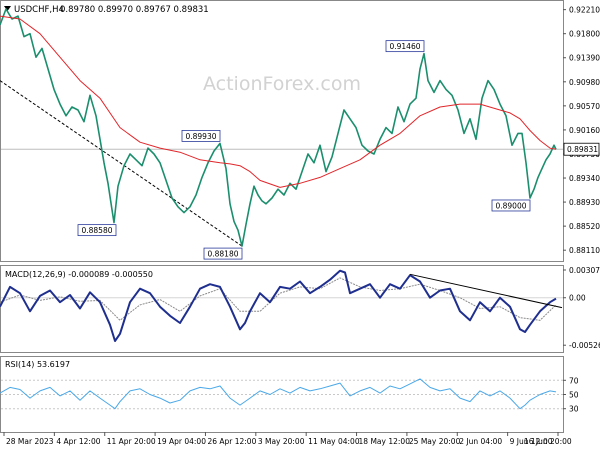  What do you see at coordinates (131, 441) in the screenshot?
I see `time-tick-label: 11 Apr 20:00` at bounding box center [131, 441].